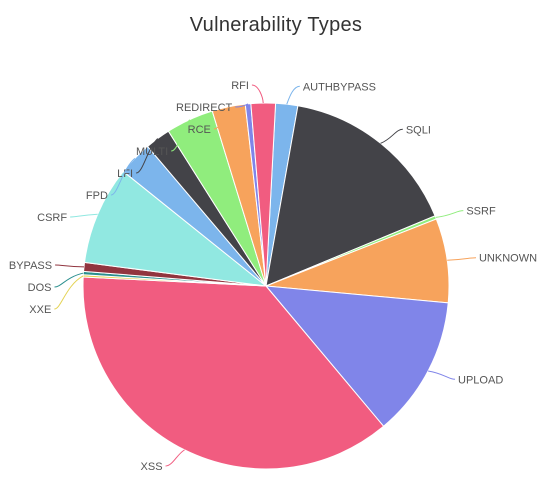 Image resolution: width=552 pixels, height=499 pixels. I want to click on slice-label-fpd: FPD, so click(97, 196).